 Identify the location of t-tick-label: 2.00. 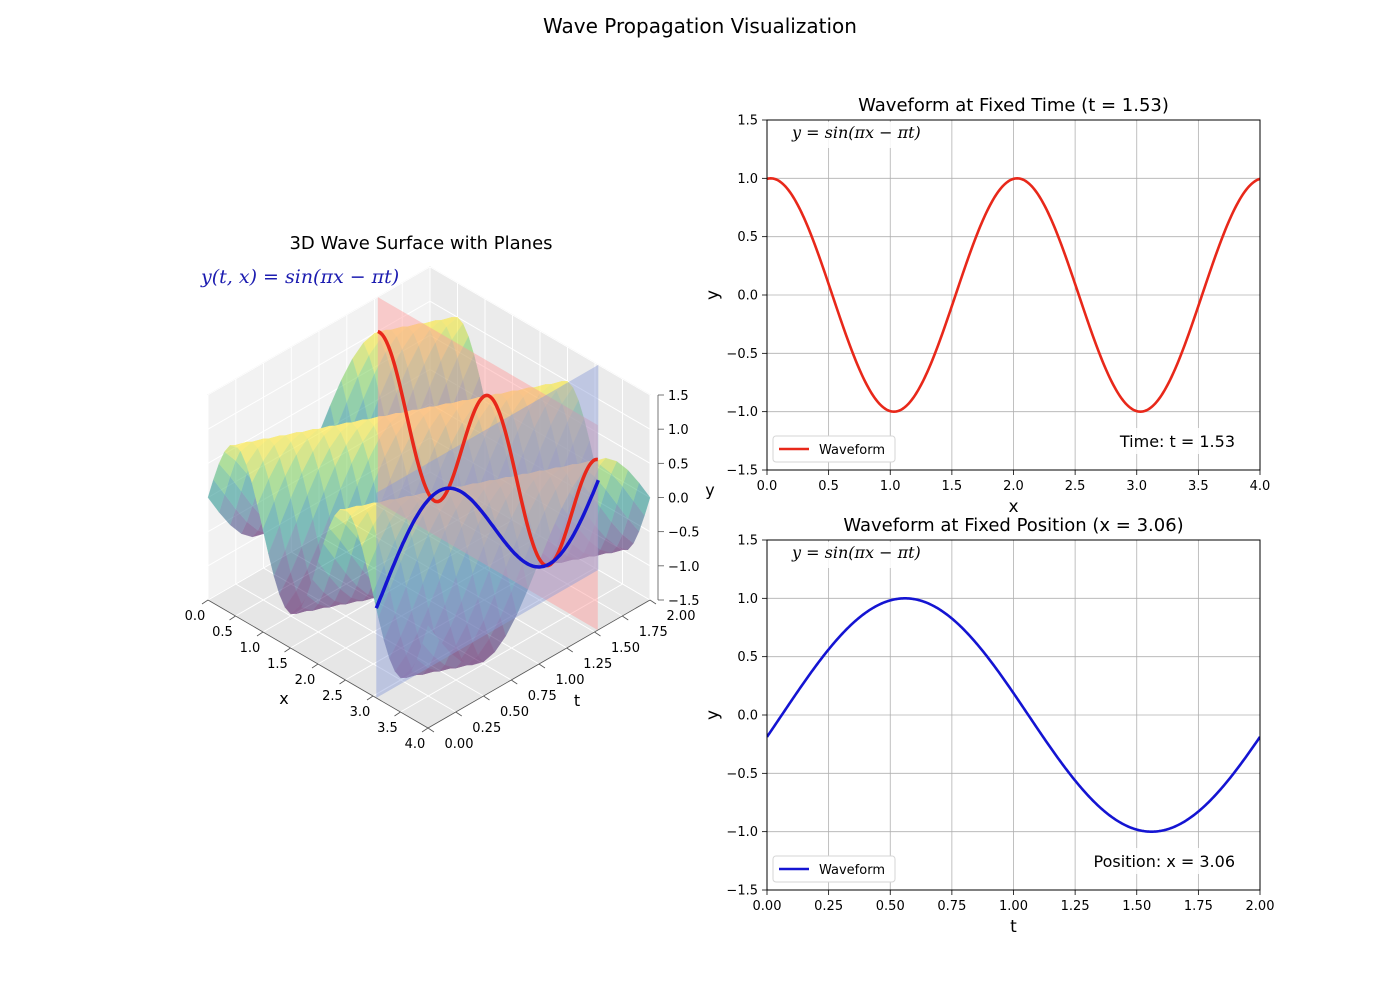
(681, 616).